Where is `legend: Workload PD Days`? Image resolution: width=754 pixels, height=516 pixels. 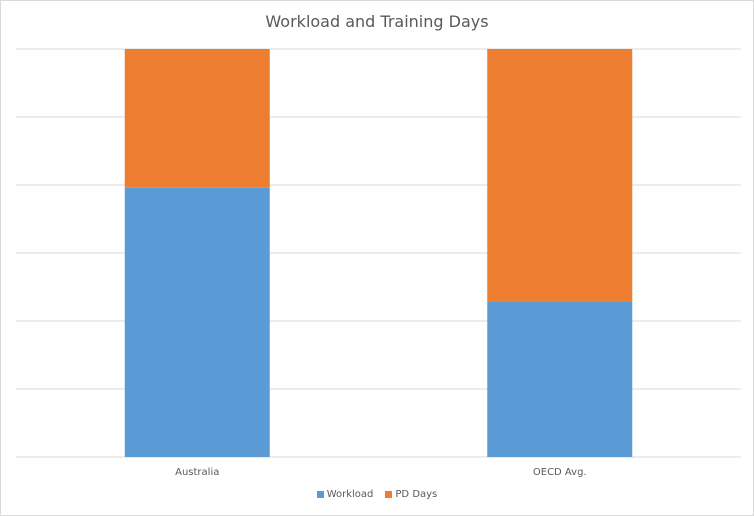
legend: Workload PD Days is located at coordinates (377, 494).